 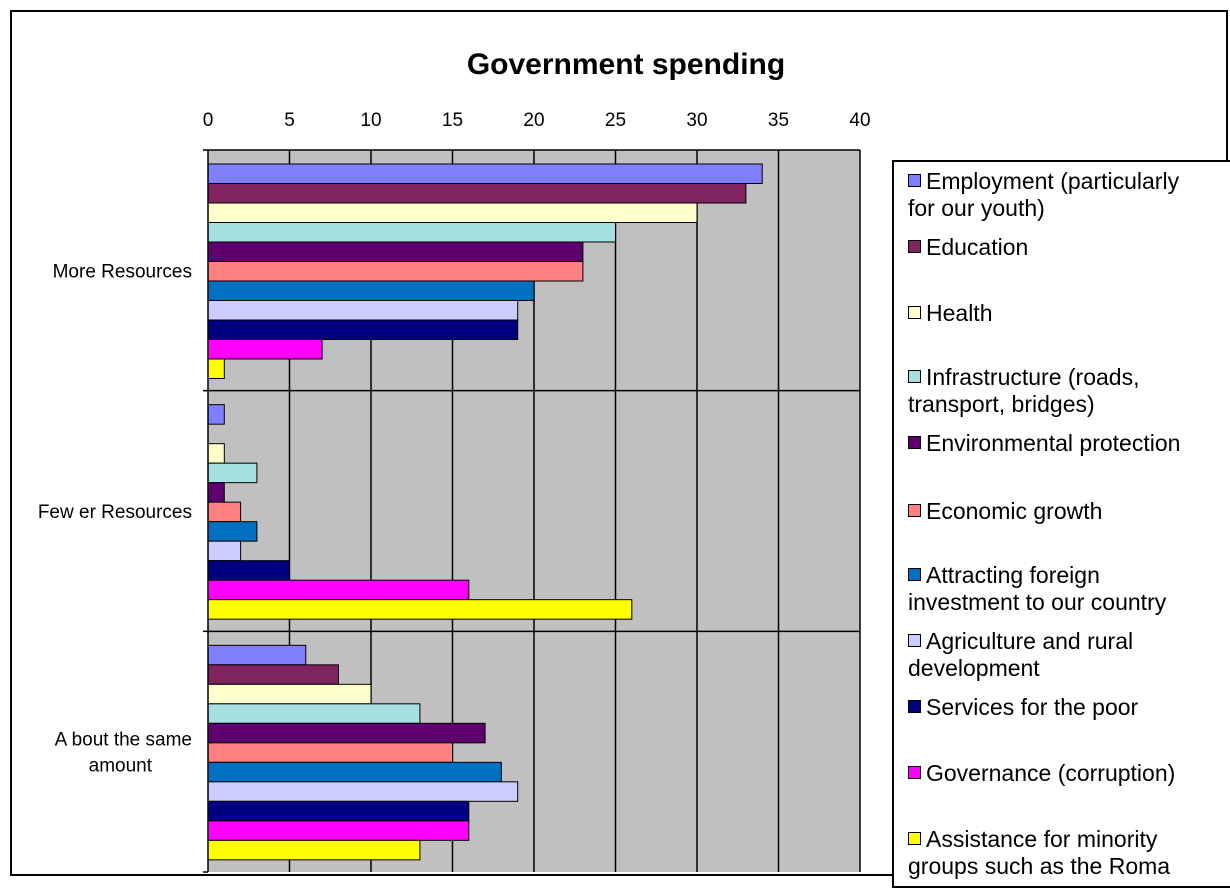 I want to click on legend-item: Education, so click(x=1068, y=247).